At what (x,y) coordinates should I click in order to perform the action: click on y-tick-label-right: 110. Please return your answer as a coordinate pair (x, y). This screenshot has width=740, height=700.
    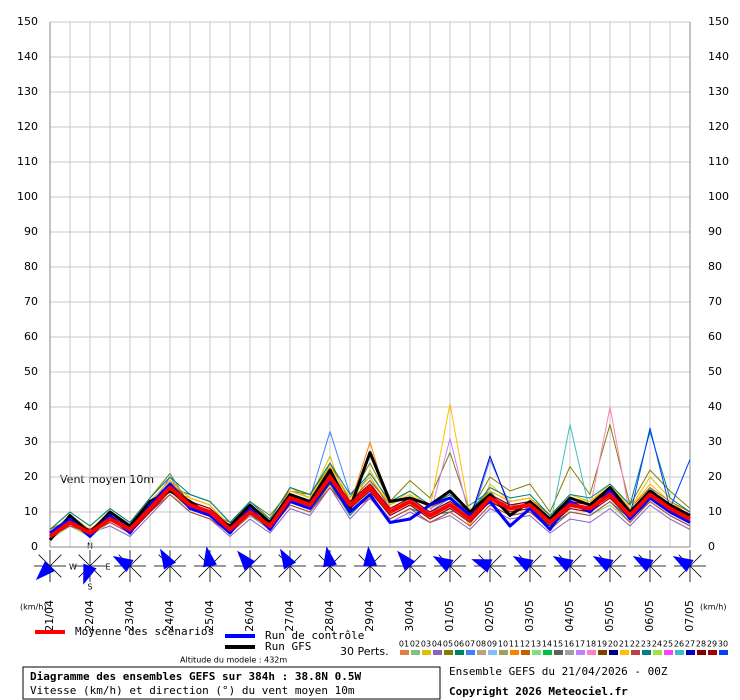
    Looking at the image, I should click on (718, 161).